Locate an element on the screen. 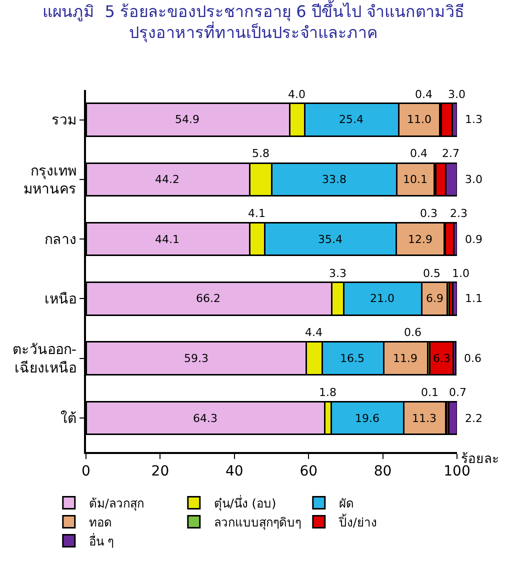  x-tick-label: 0 is located at coordinates (86, 472).